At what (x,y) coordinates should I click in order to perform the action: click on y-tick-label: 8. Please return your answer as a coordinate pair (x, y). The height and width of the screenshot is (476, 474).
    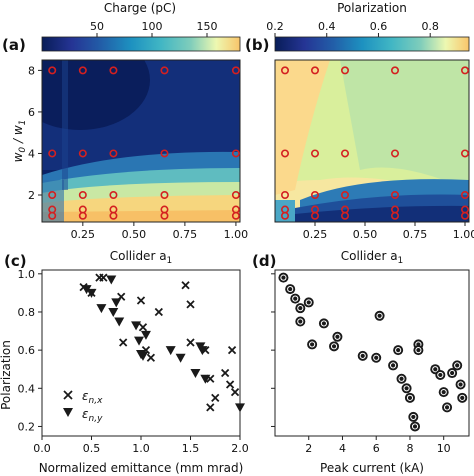
    Looking at the image, I should click on (31, 70).